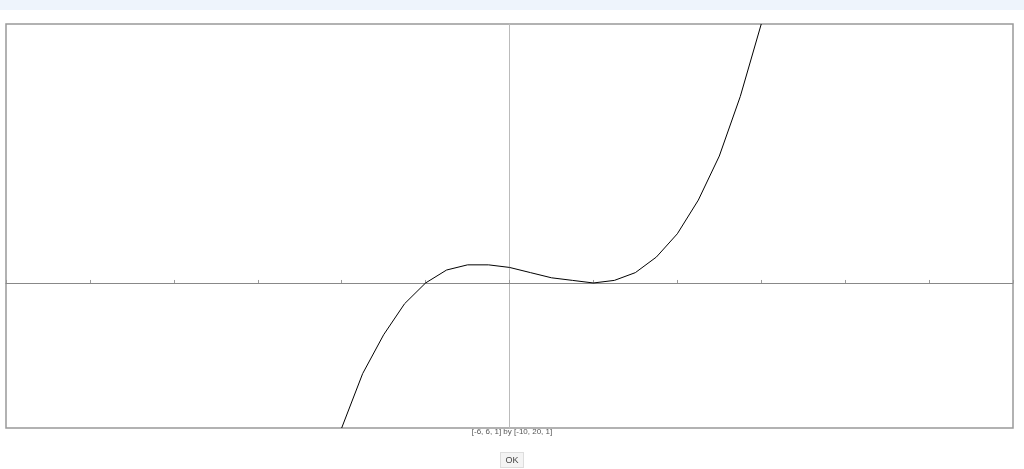 The width and height of the screenshot is (1024, 469). I want to click on text: OK, so click(512, 460).